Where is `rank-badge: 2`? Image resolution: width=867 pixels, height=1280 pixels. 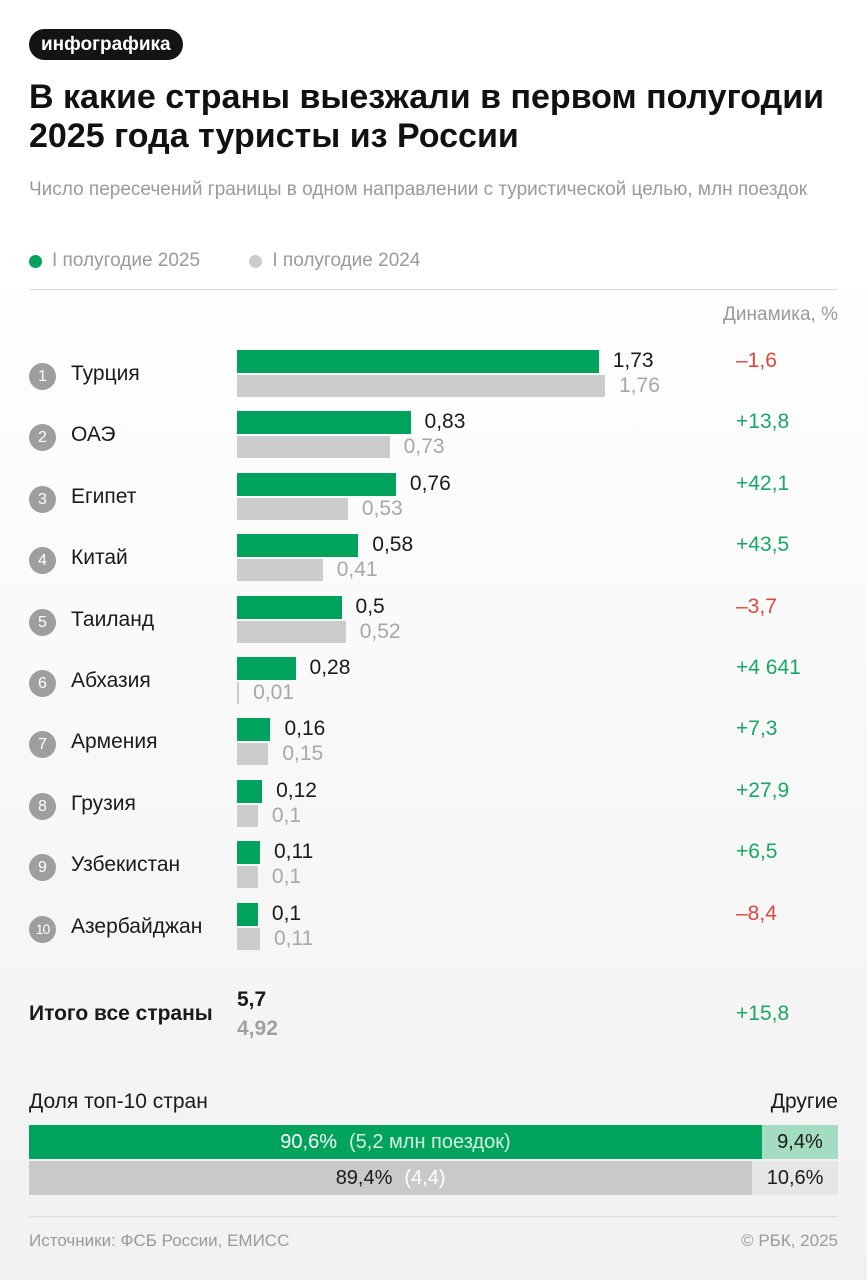 rank-badge: 2 is located at coordinates (42, 438).